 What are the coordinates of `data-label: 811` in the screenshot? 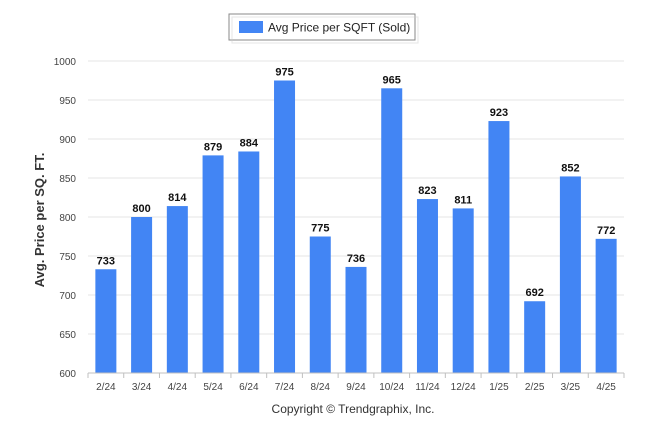 It's located at (463, 200).